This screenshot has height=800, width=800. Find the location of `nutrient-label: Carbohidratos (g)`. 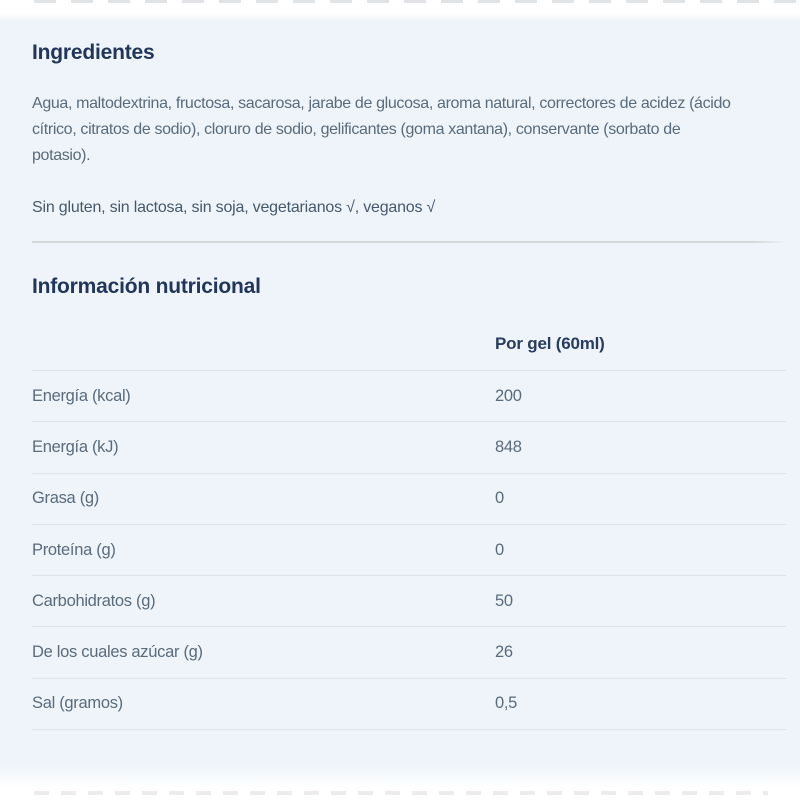

nutrient-label: Carbohidratos (g) is located at coordinates (94, 600).